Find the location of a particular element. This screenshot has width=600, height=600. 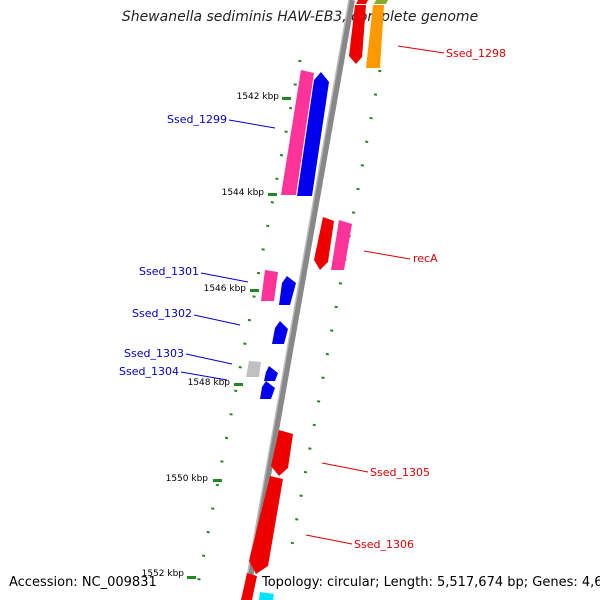

gene-label-ssed-1301: Ssed_1301 is located at coordinates (169, 271).